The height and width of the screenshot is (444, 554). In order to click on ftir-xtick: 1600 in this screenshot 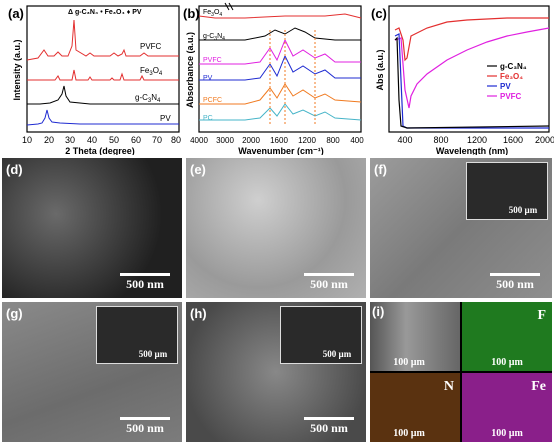, I will do `click(279, 140)`.